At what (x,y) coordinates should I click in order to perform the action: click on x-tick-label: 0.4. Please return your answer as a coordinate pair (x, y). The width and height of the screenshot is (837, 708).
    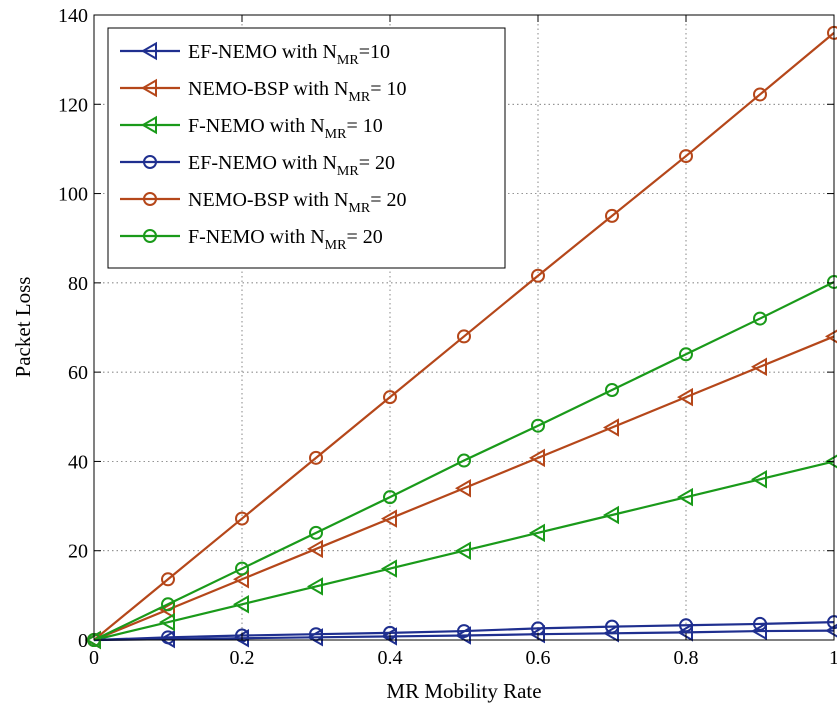
    Looking at the image, I should click on (390, 658).